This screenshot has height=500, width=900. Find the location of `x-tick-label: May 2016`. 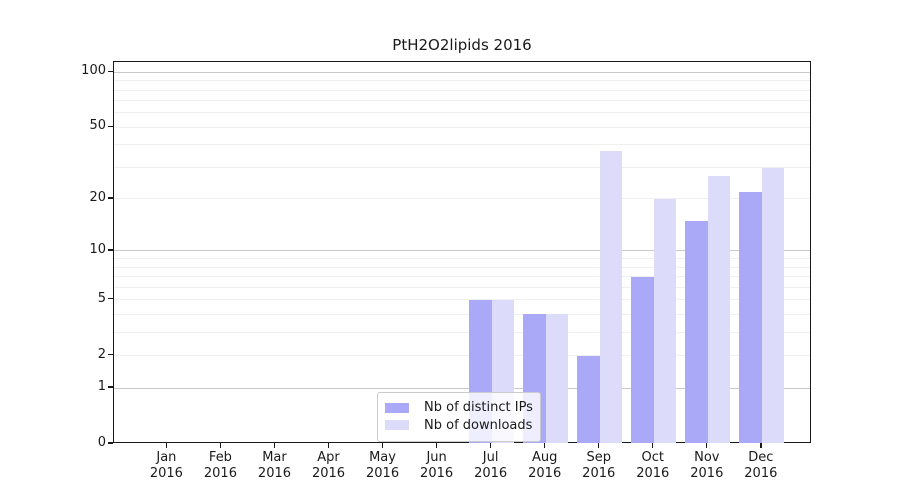

x-tick-label: May 2016 is located at coordinates (383, 465).